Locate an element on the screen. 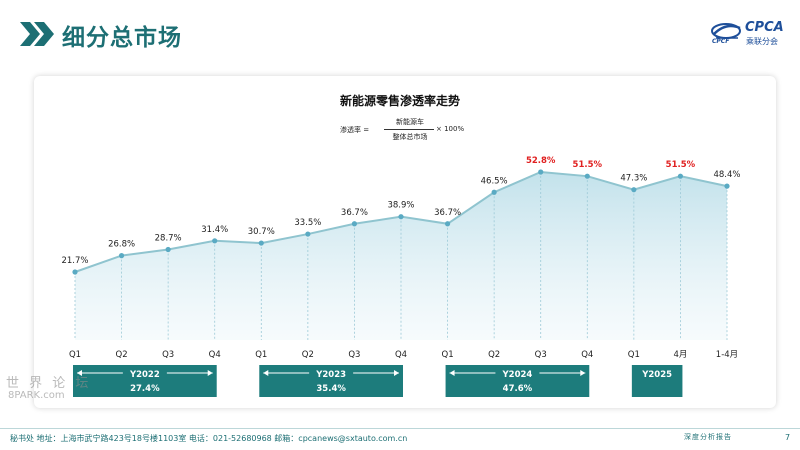  data-label: 38.9% is located at coordinates (400, 206).